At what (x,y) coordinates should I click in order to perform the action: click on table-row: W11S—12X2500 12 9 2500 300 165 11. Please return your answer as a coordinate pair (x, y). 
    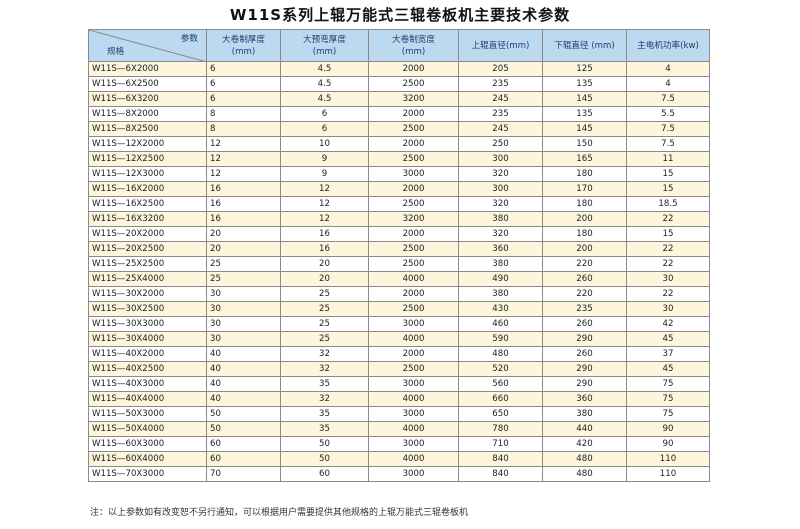
    Looking at the image, I should click on (399, 159).